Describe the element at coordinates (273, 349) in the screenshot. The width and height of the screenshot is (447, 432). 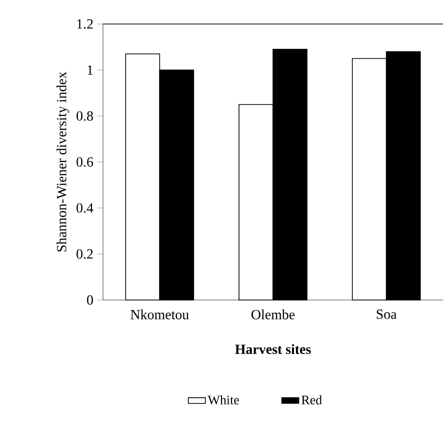
I see `x-axis-title: Harvest sites` at that location.